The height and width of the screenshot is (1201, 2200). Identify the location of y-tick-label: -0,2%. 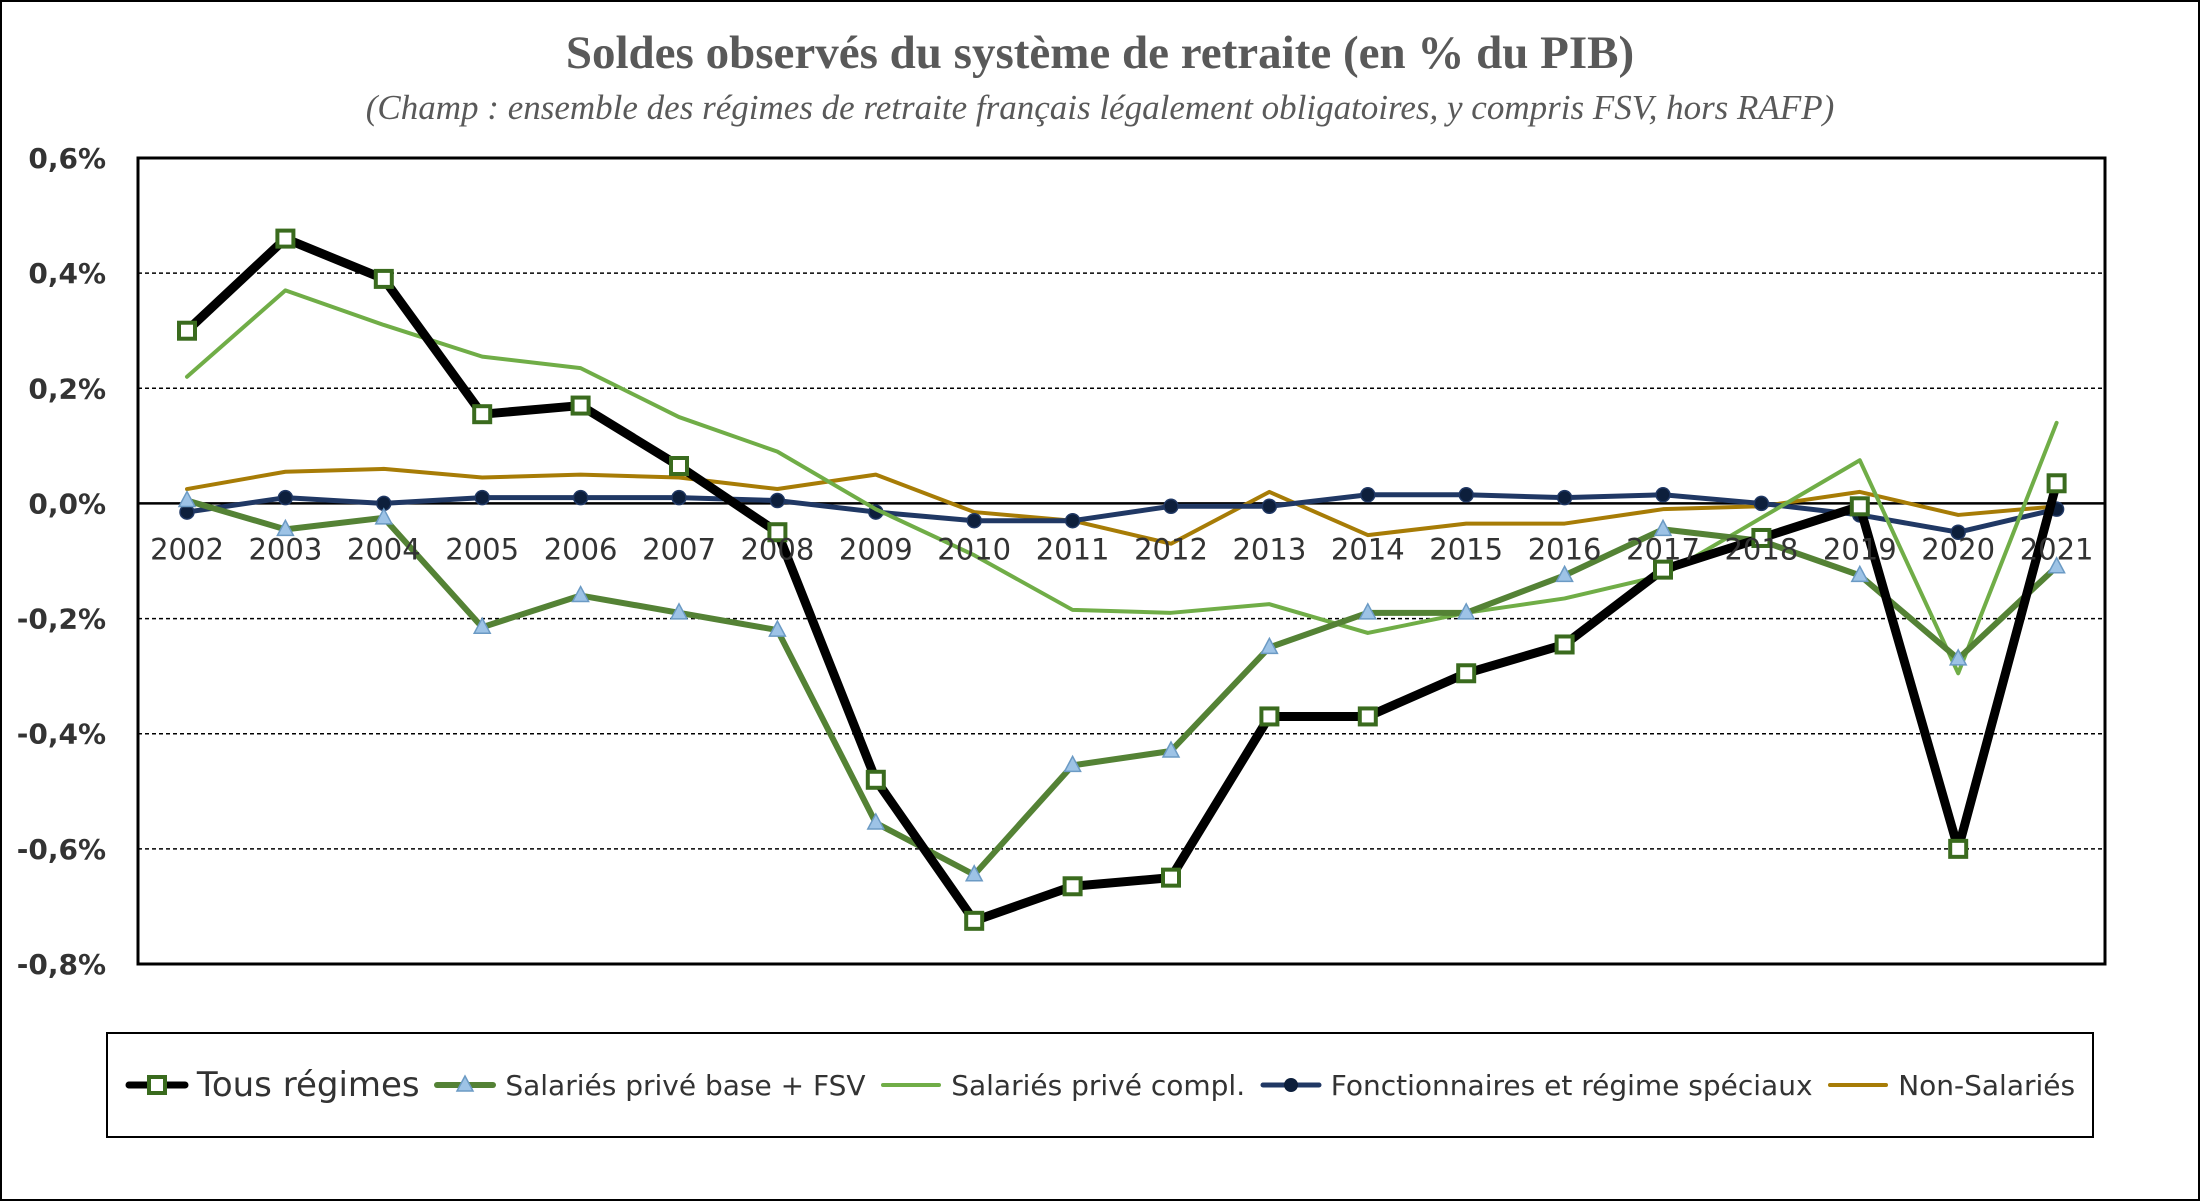
(61, 619).